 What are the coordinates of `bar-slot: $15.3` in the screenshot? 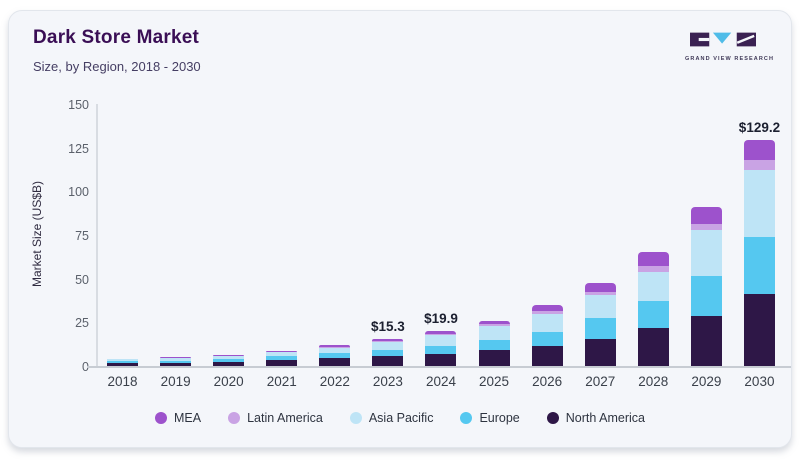 It's located at (387, 235).